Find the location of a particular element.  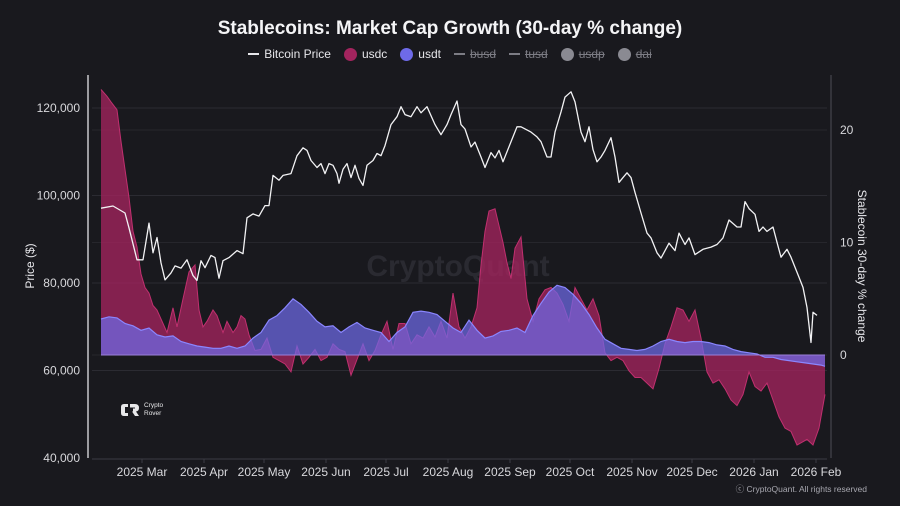

legend-item-usdt: usdt is located at coordinates (420, 54).